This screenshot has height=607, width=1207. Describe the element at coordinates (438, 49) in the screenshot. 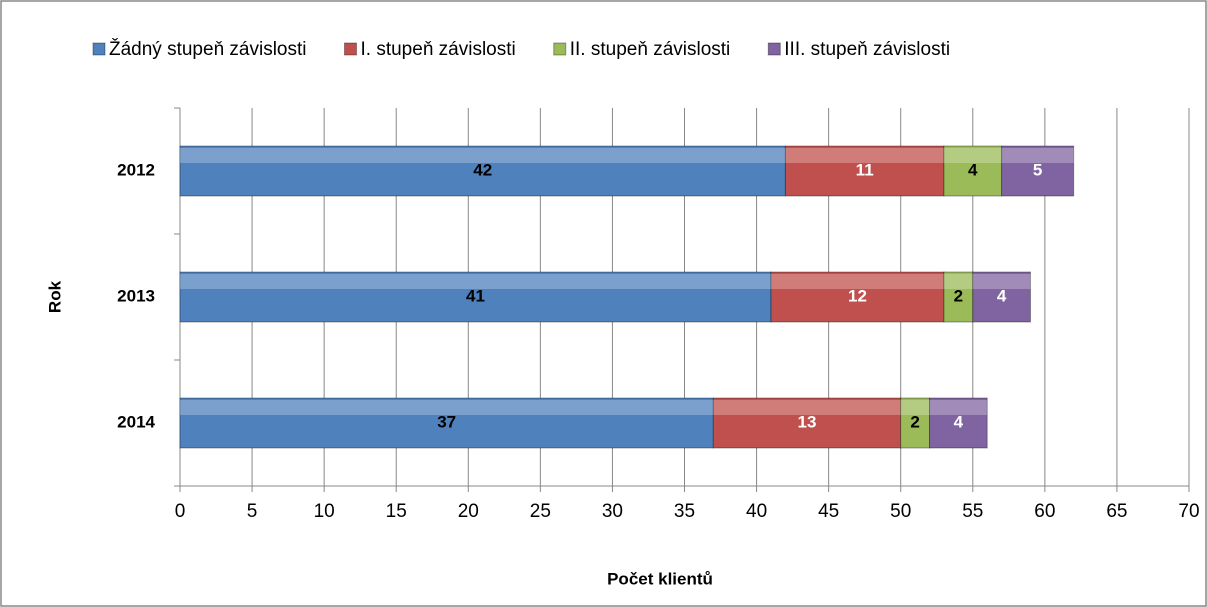

I see `legend-label: I. stupeň závislosti` at that location.